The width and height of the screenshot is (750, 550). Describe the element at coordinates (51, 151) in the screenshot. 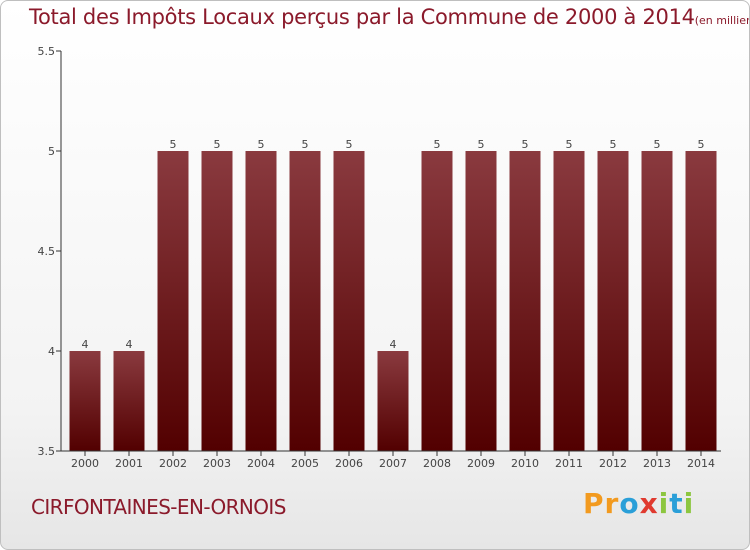

I see `y-tick-label: 5` at that location.